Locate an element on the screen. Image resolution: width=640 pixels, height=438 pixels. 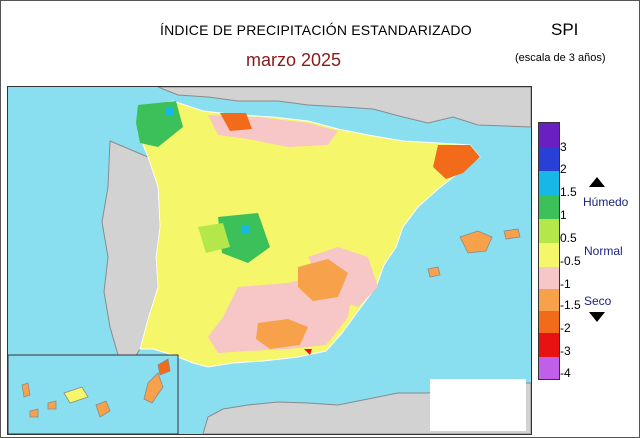
spi-very-dry-southeast is located at coordinates (323, 280).